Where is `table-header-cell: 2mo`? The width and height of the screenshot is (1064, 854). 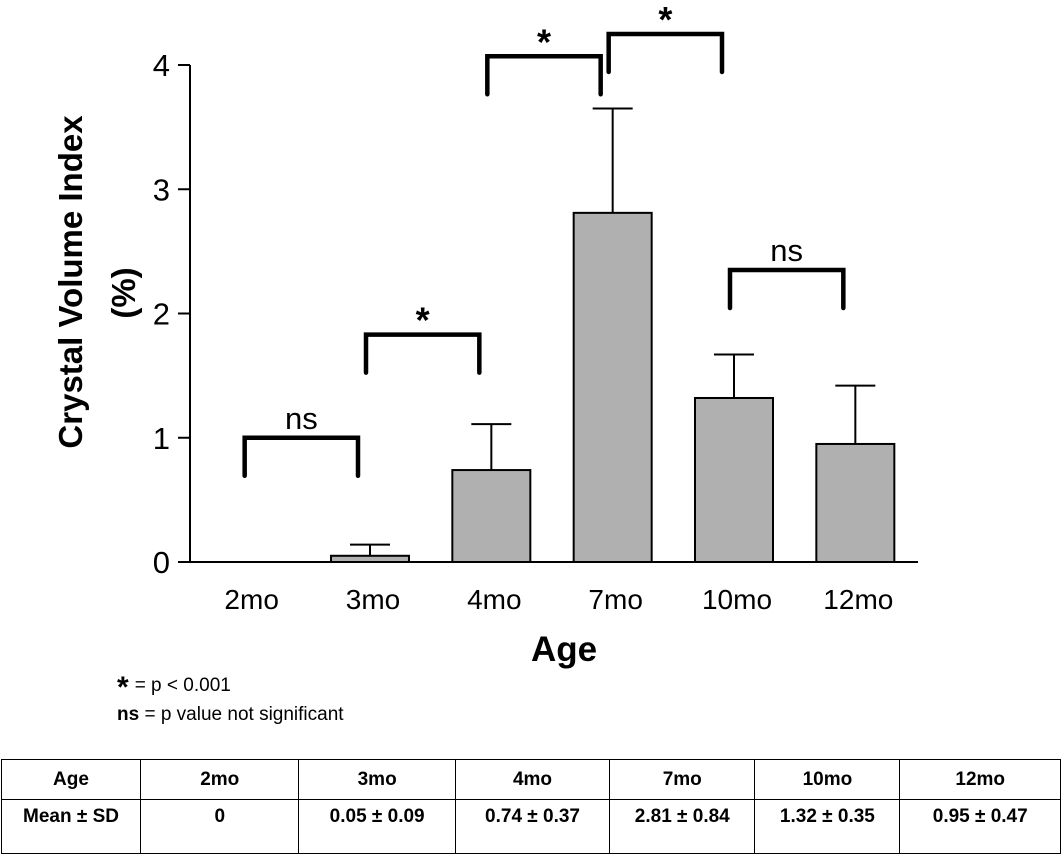 table-header-cell: 2mo is located at coordinates (220, 779).